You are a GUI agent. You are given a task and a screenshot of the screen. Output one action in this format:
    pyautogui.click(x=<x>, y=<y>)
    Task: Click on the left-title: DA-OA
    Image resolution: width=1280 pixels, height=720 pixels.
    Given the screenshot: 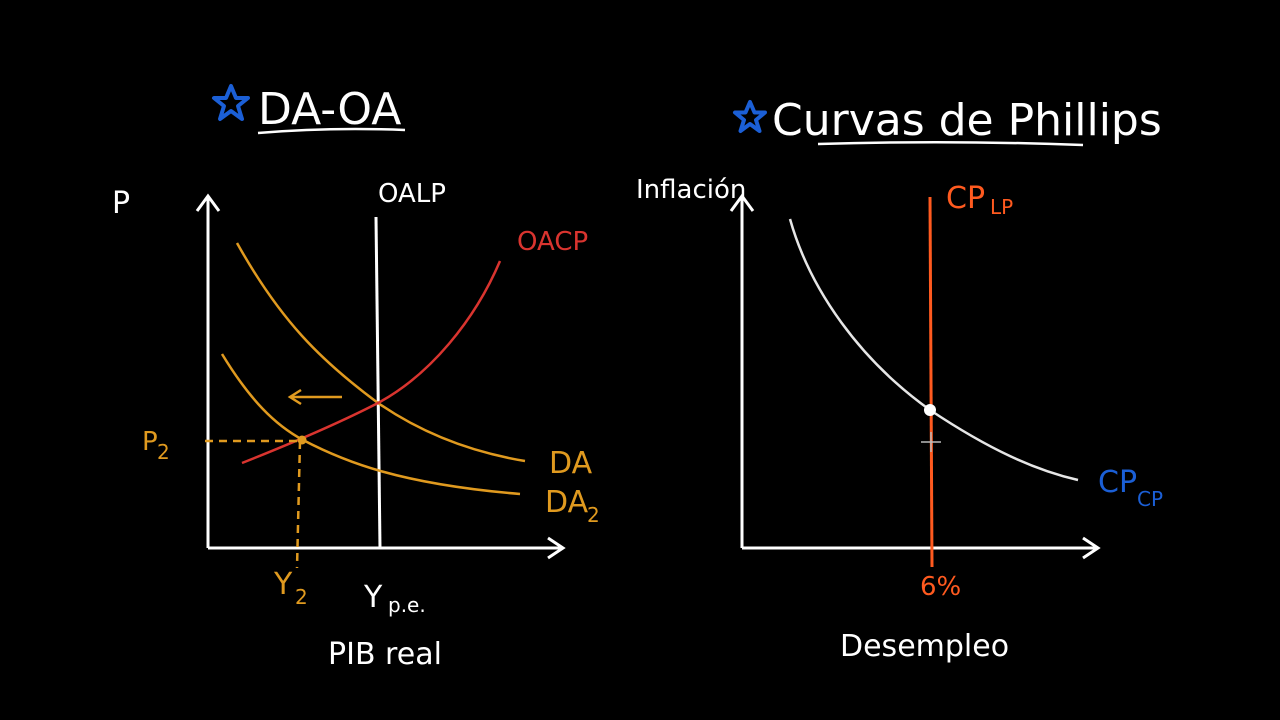 What is the action you would take?
    pyautogui.click(x=329, y=109)
    